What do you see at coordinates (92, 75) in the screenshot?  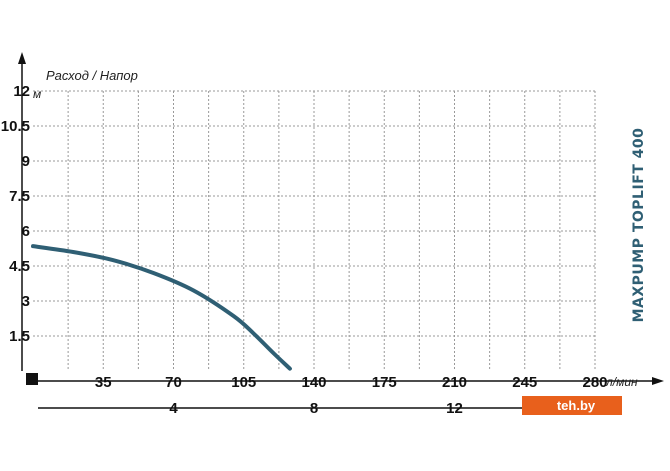 I see `chart-title: Расход / Напор` at bounding box center [92, 75].